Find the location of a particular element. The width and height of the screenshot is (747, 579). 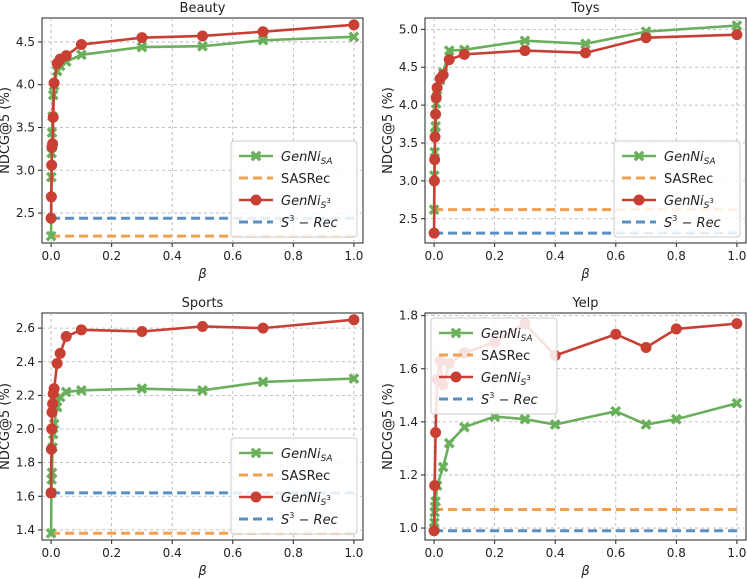

y-tick-label: 1.6 is located at coordinates (25, 496).